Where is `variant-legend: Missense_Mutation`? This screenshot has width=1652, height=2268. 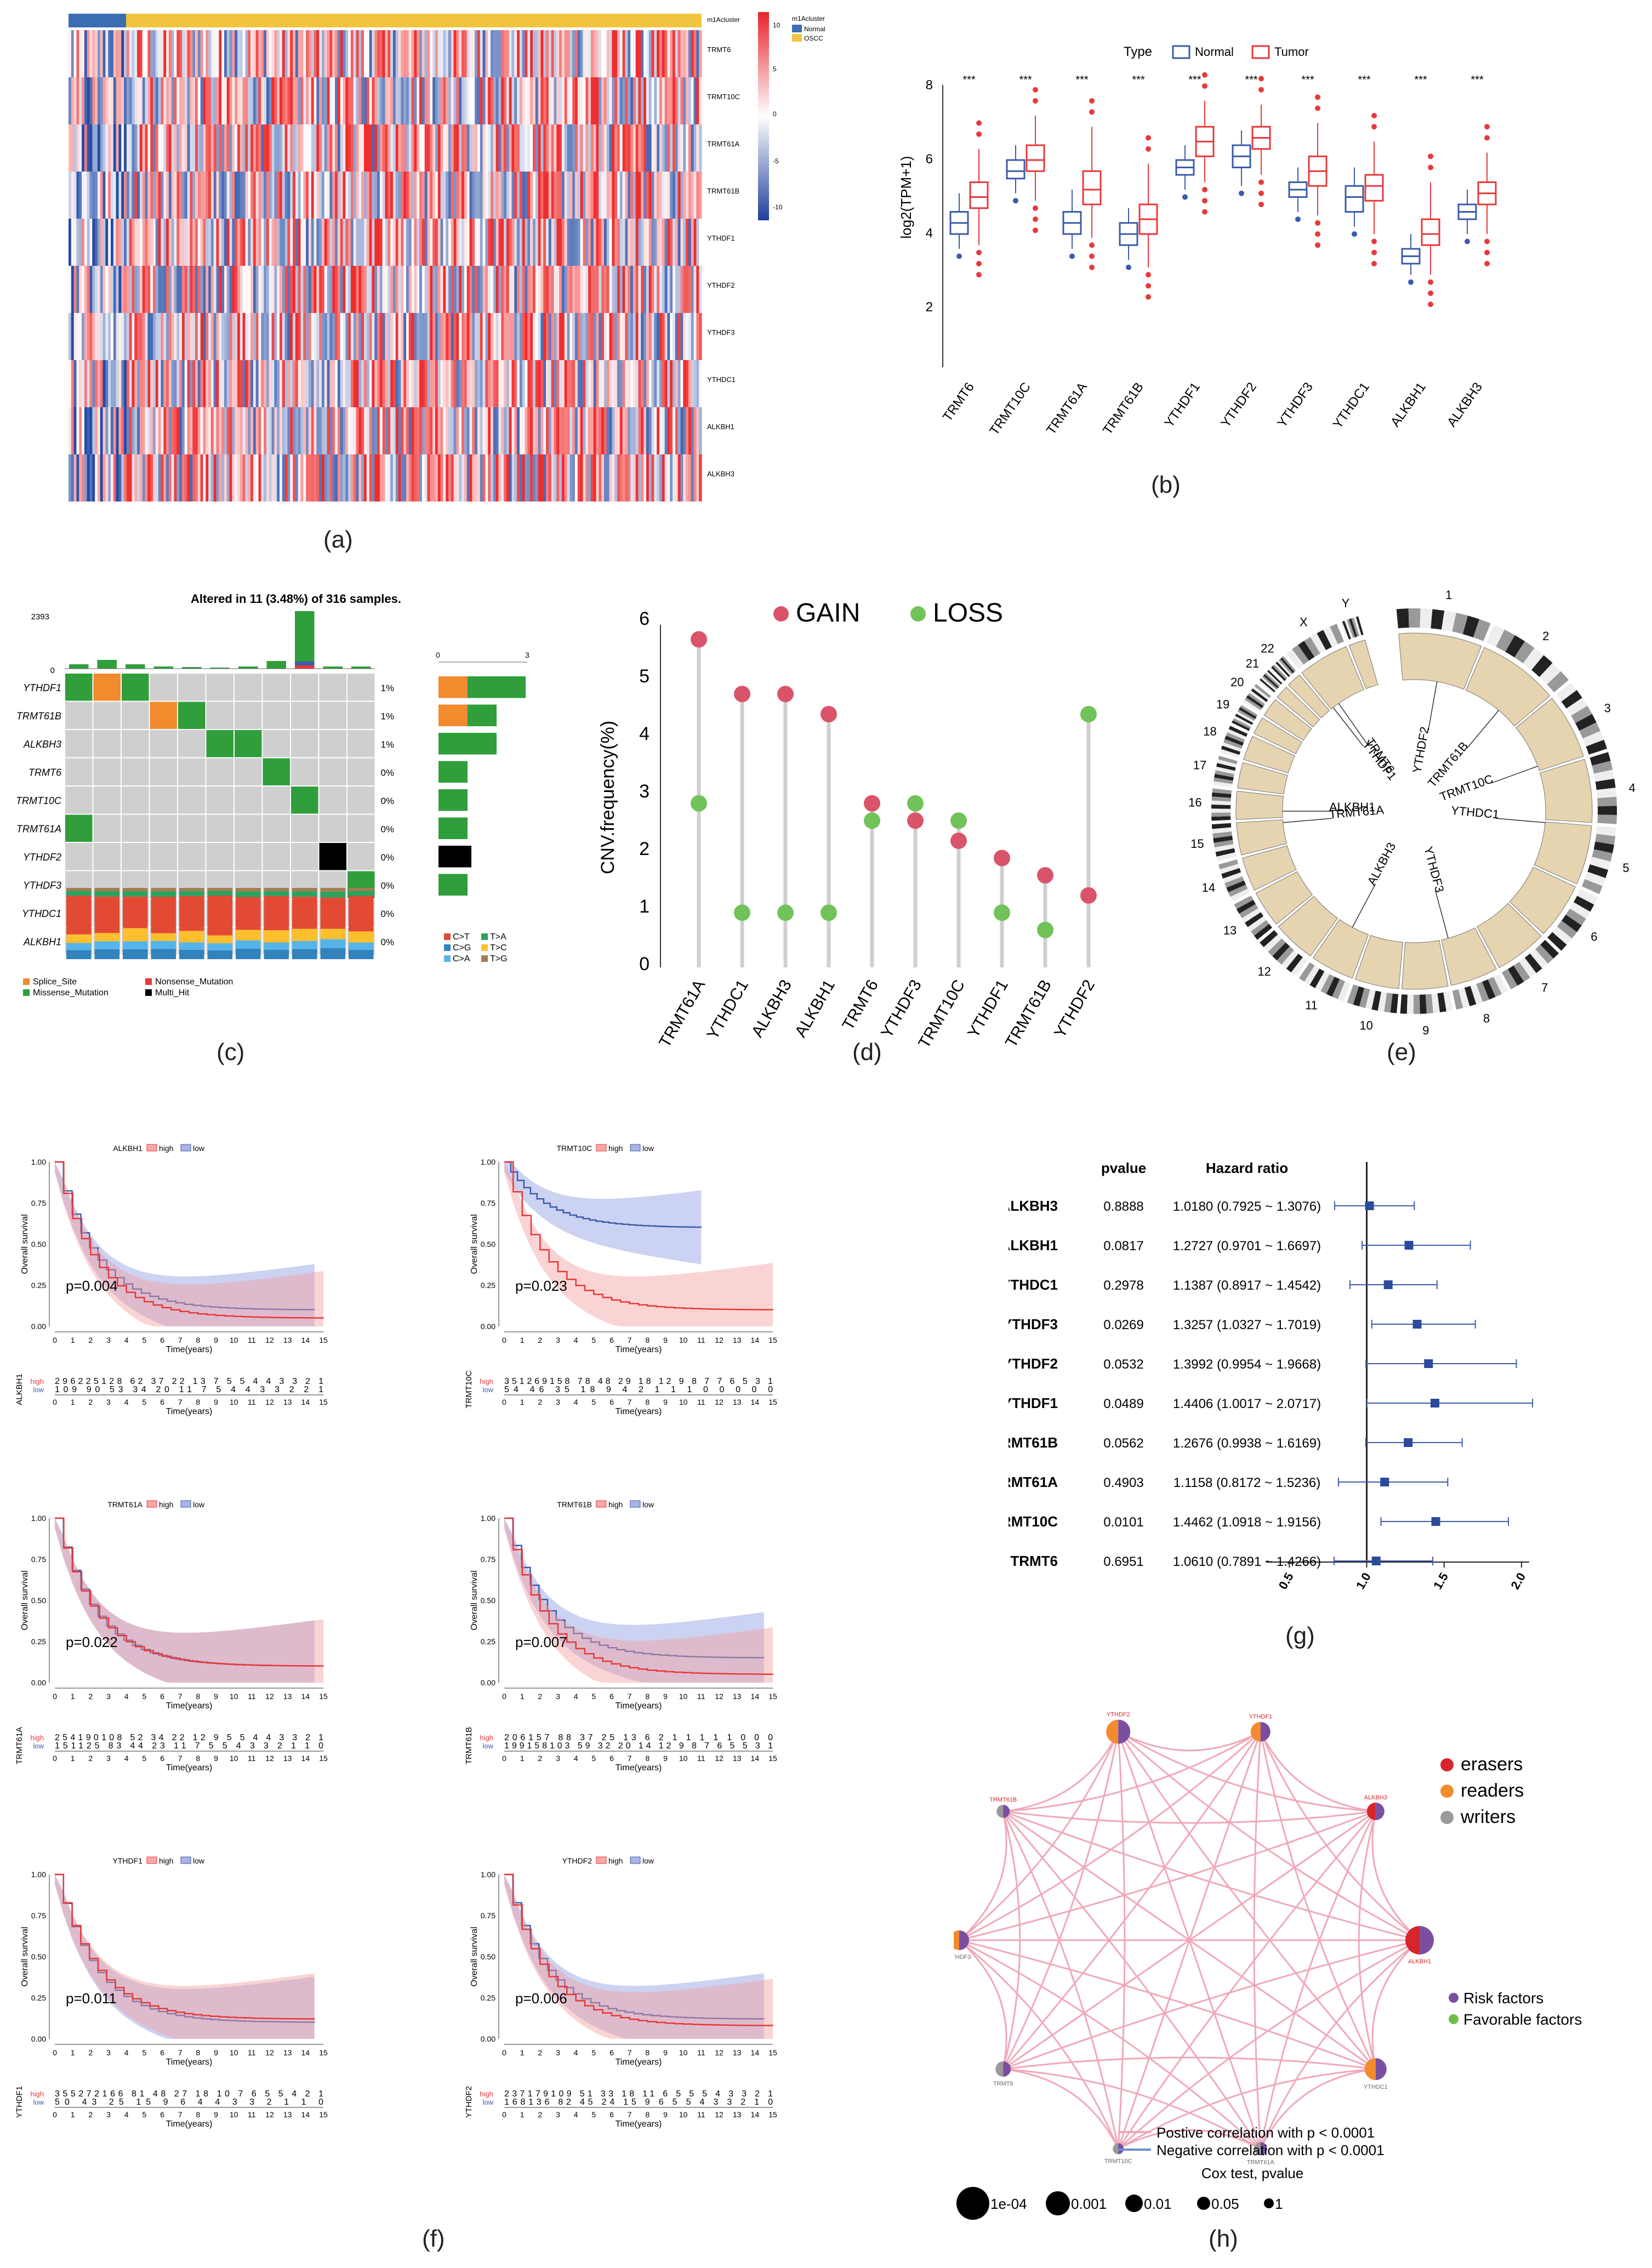 variant-legend: Missense_Mutation is located at coordinates (71, 993).